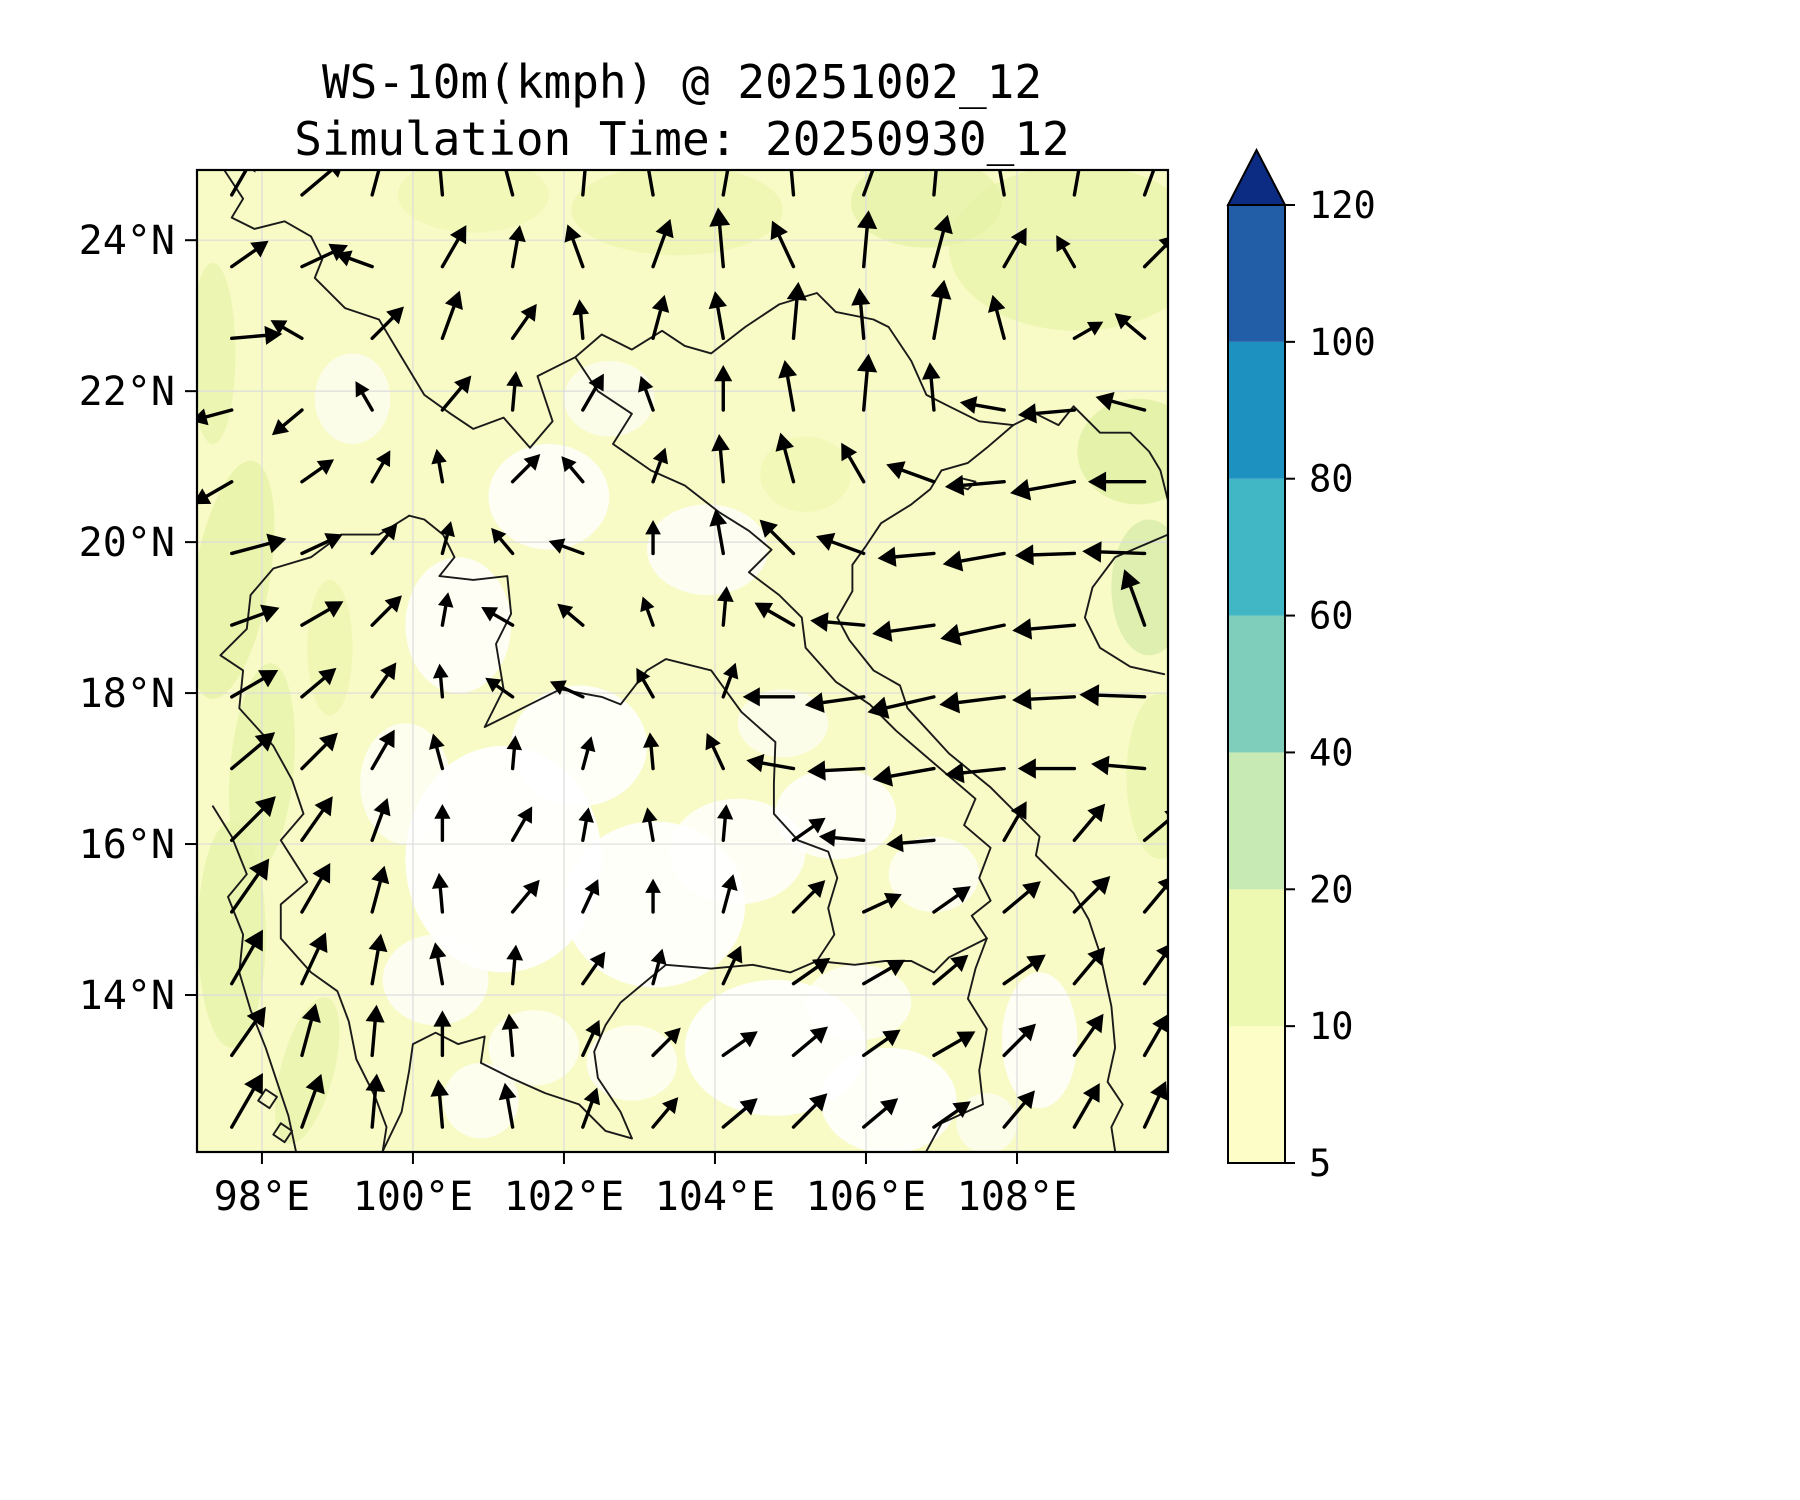 This screenshot has height=1500, width=1800. What do you see at coordinates (901, 955) in the screenshot?
I see `laos-cambodia-border-line` at bounding box center [901, 955].